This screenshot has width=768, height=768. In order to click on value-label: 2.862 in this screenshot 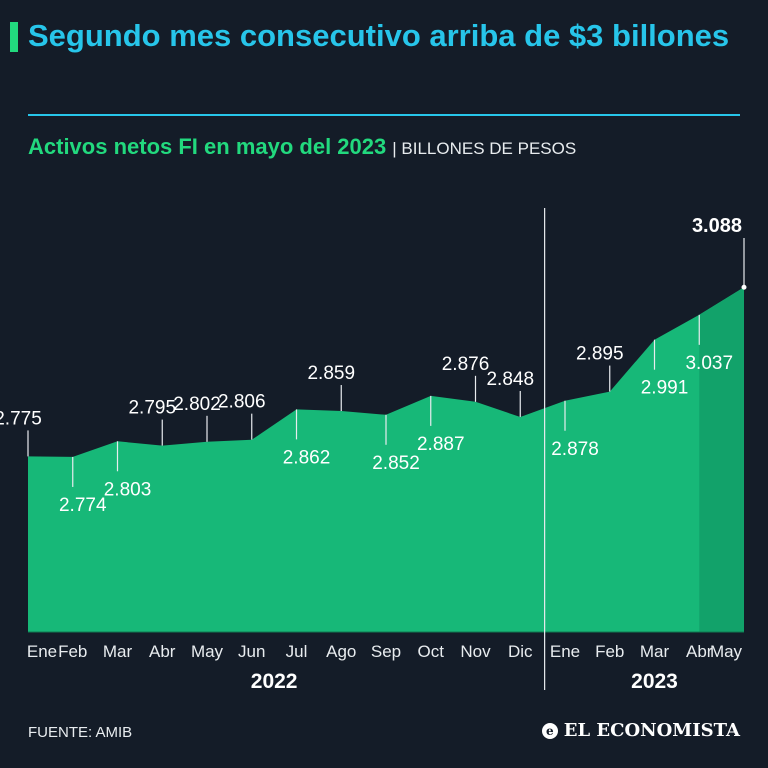, I will do `click(307, 457)`.